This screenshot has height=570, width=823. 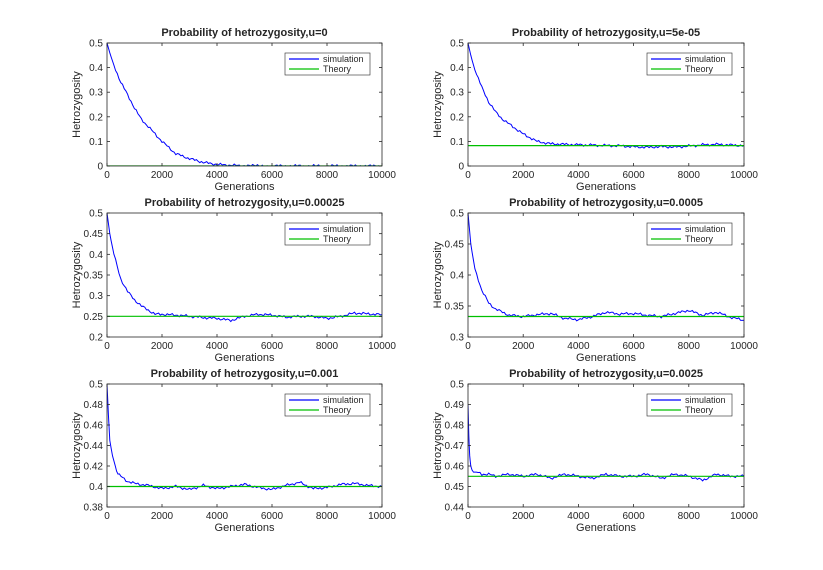 I want to click on y-tick-label: 0.44, so click(x=455, y=508).